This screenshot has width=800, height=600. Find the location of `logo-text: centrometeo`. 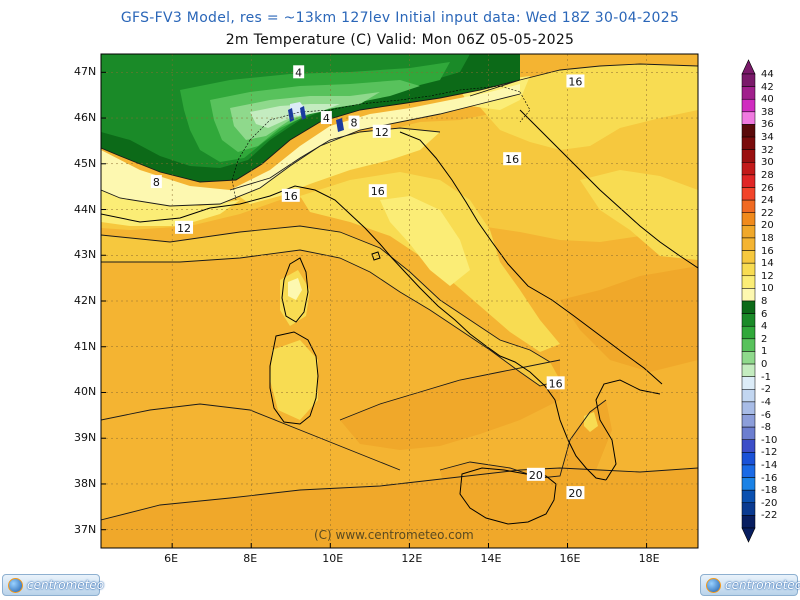

logo-text: centrometeo is located at coordinates (66, 585).